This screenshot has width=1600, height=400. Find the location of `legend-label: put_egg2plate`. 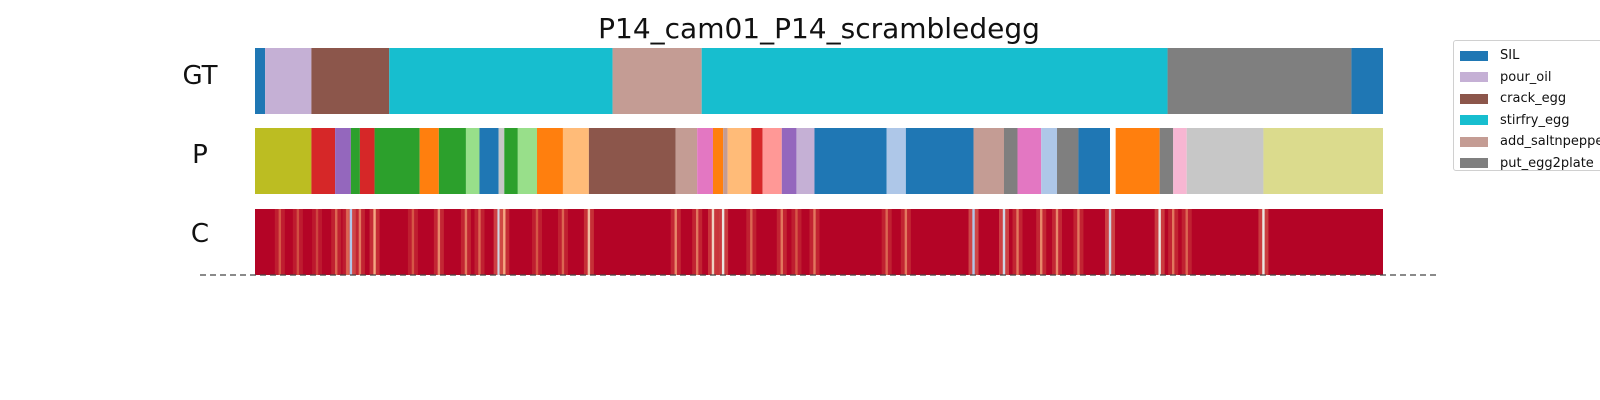

legend-label: put_egg2plate is located at coordinates (1547, 163).